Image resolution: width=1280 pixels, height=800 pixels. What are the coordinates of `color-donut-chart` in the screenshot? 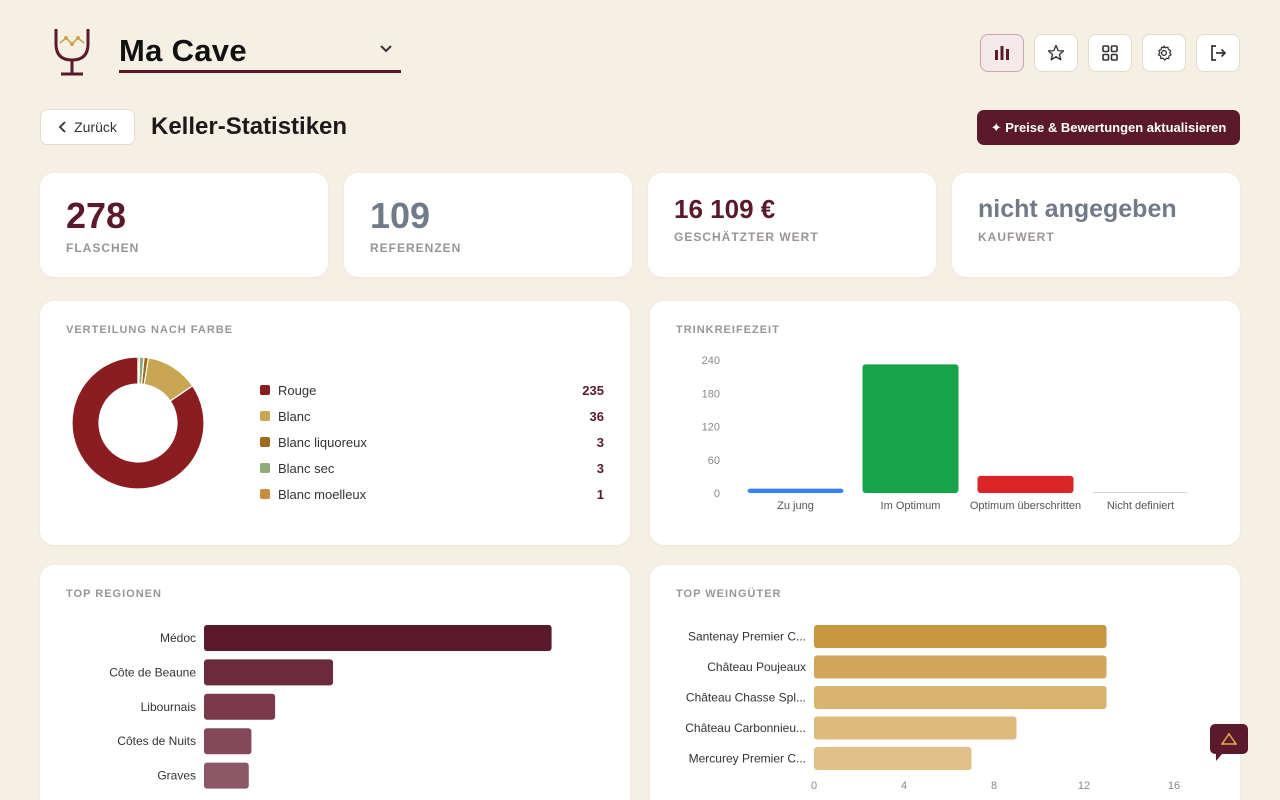 It's located at (138, 423).